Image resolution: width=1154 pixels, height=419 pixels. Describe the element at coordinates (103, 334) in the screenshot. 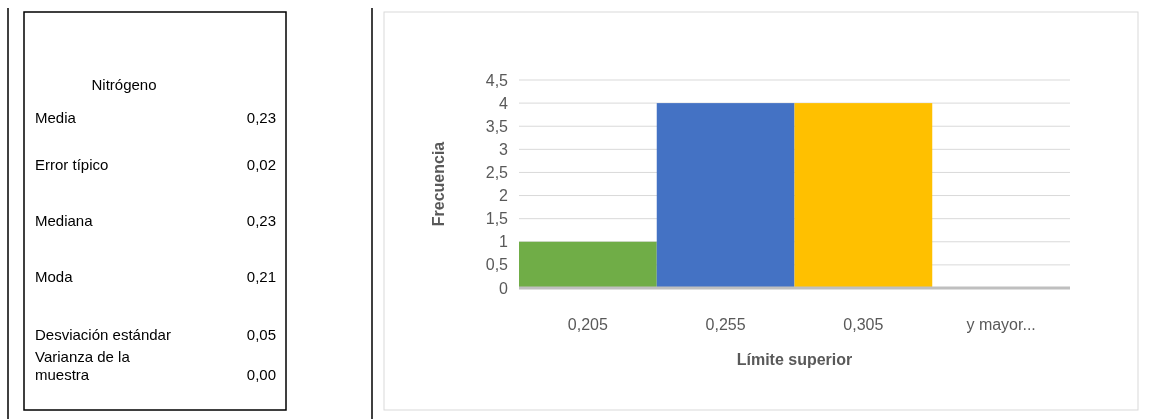

I see `text: Desviación estándar` at that location.